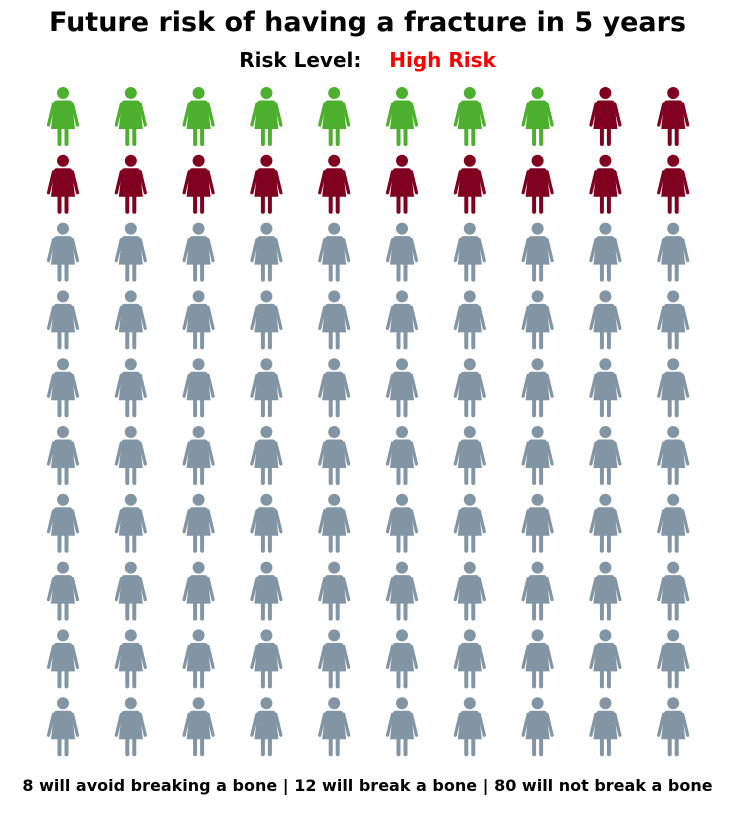 The width and height of the screenshot is (735, 813). What do you see at coordinates (367, 60) in the screenshot?
I see `risk-level: Risk Level: High Risk` at bounding box center [367, 60].